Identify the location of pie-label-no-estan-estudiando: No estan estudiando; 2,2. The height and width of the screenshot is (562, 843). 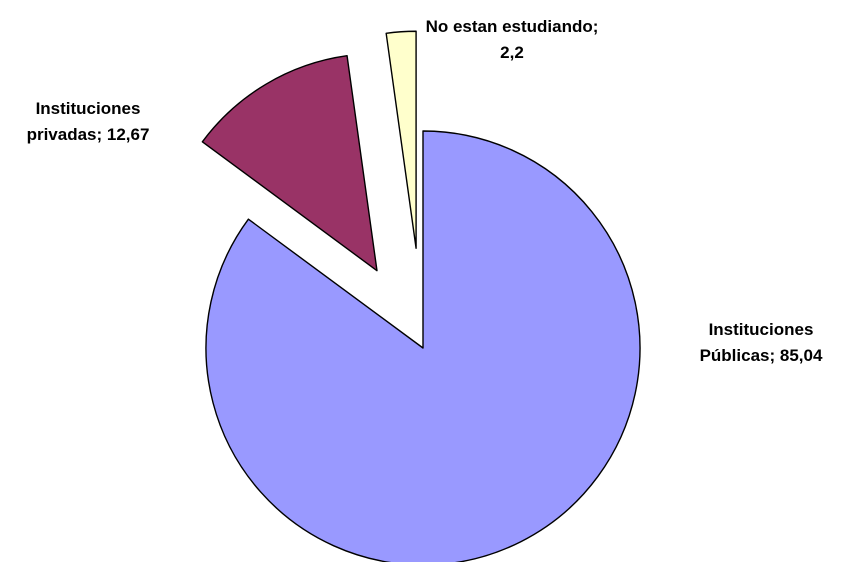
(512, 39).